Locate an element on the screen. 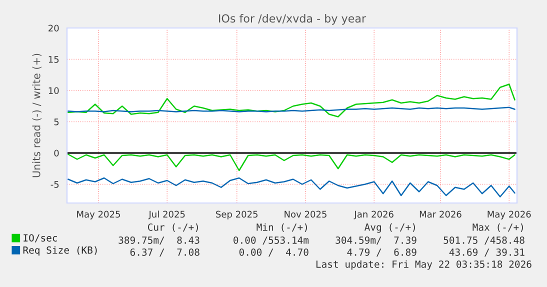 This screenshot has width=547, height=287. y-tick-label: 5 is located at coordinates (56, 122).